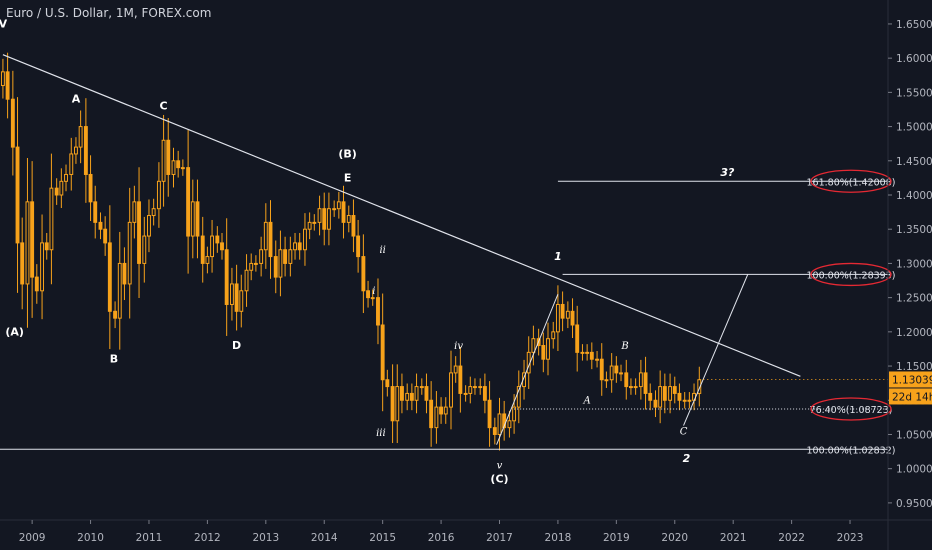 The height and width of the screenshot is (550, 932). What do you see at coordinates (684, 431) in the screenshot?
I see `wave-label: C` at bounding box center [684, 431].